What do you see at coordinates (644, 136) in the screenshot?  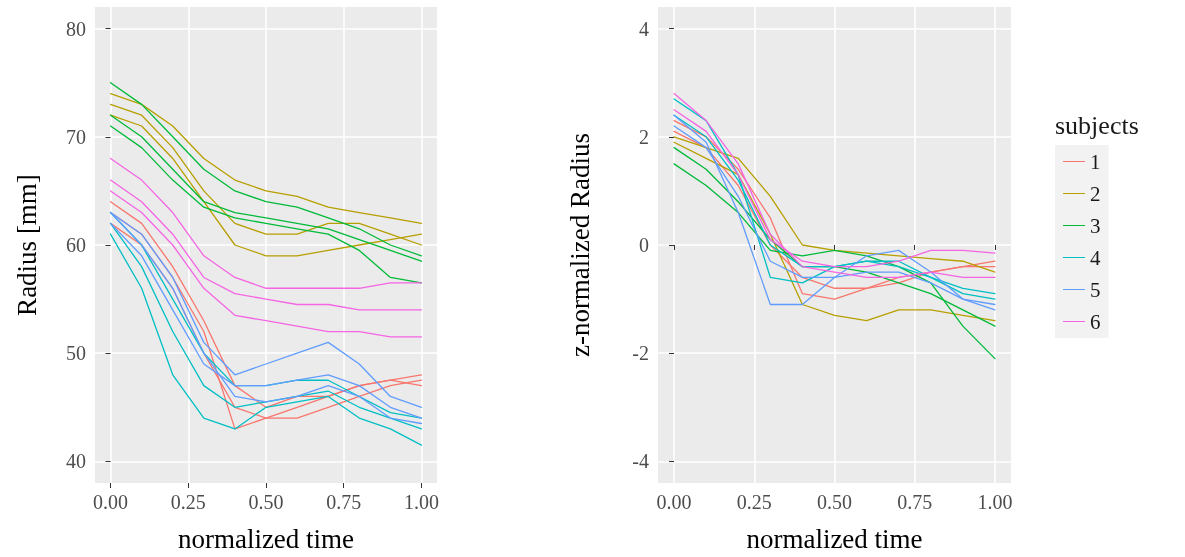 I see `y-tick-label: 2` at bounding box center [644, 136].